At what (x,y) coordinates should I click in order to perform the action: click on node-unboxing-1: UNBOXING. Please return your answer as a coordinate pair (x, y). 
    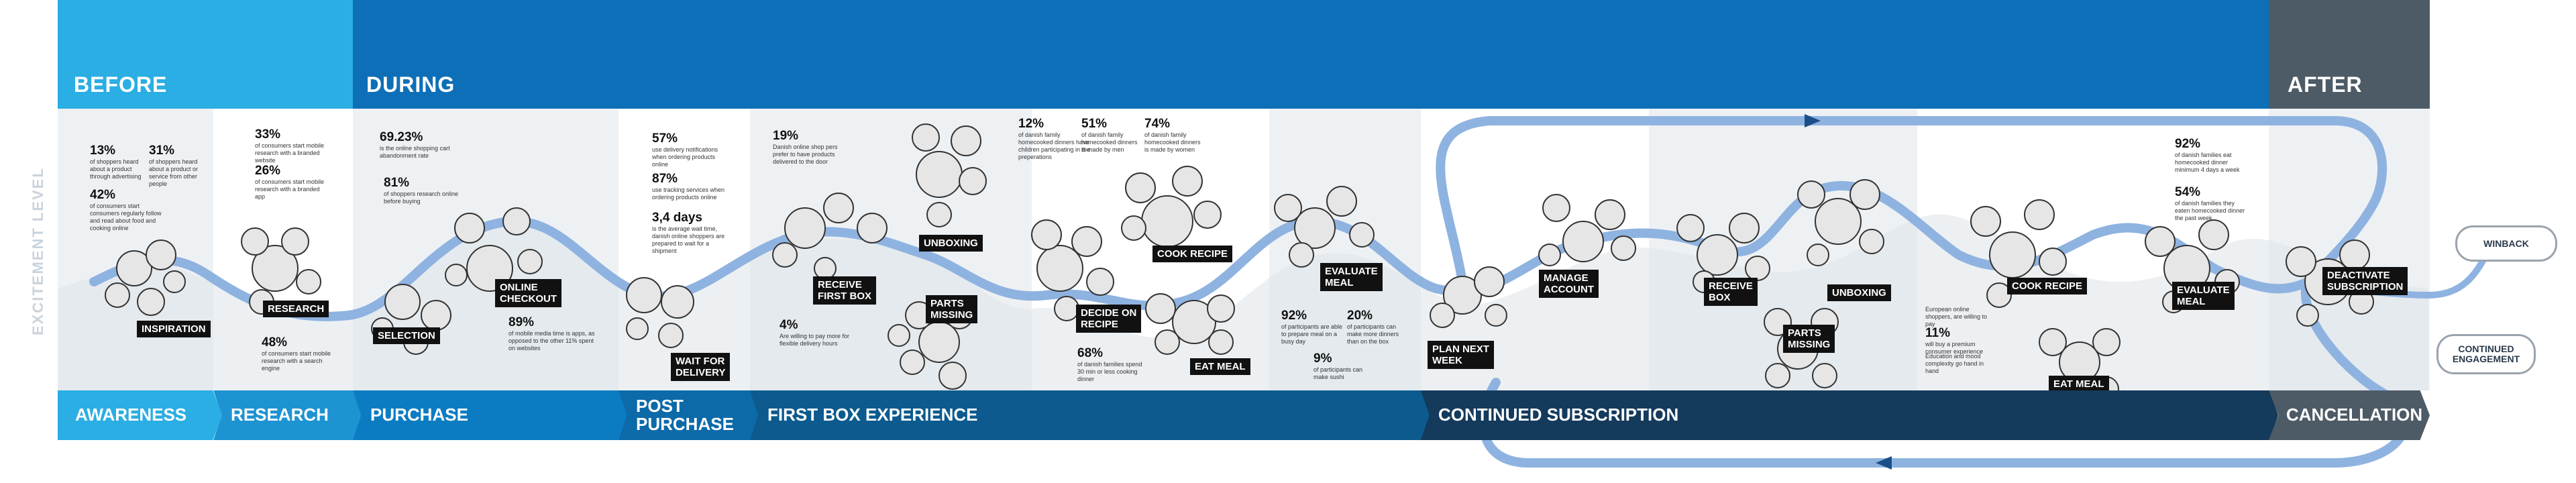
    Looking at the image, I should click on (951, 243).